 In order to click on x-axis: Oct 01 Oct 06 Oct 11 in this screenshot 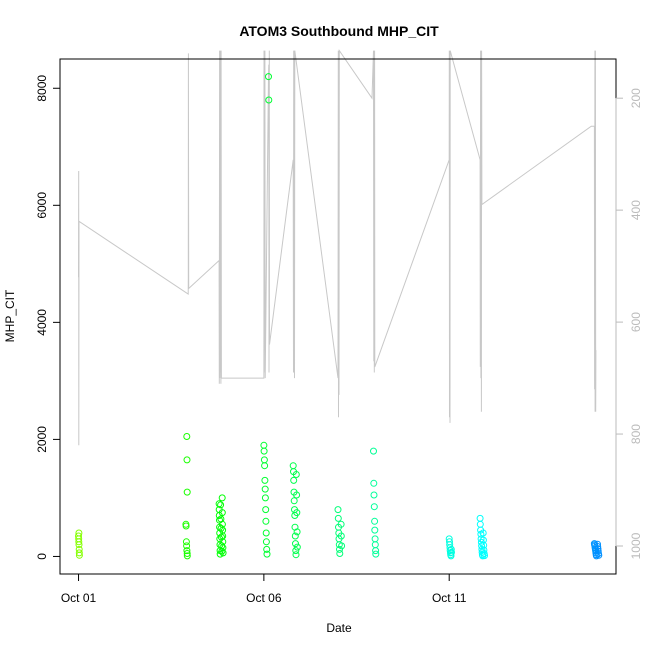, I will do `click(264, 589)`.